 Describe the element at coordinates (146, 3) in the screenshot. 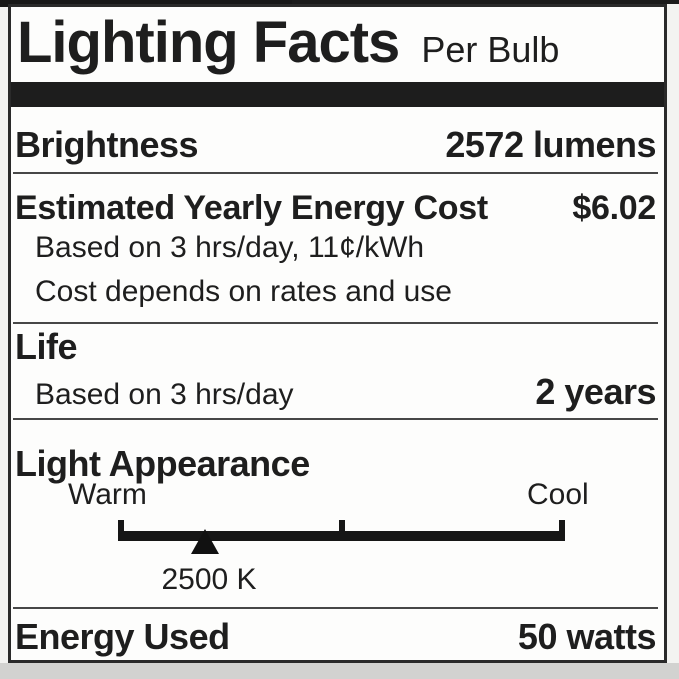

I see `photo-top-edge-left` at that location.